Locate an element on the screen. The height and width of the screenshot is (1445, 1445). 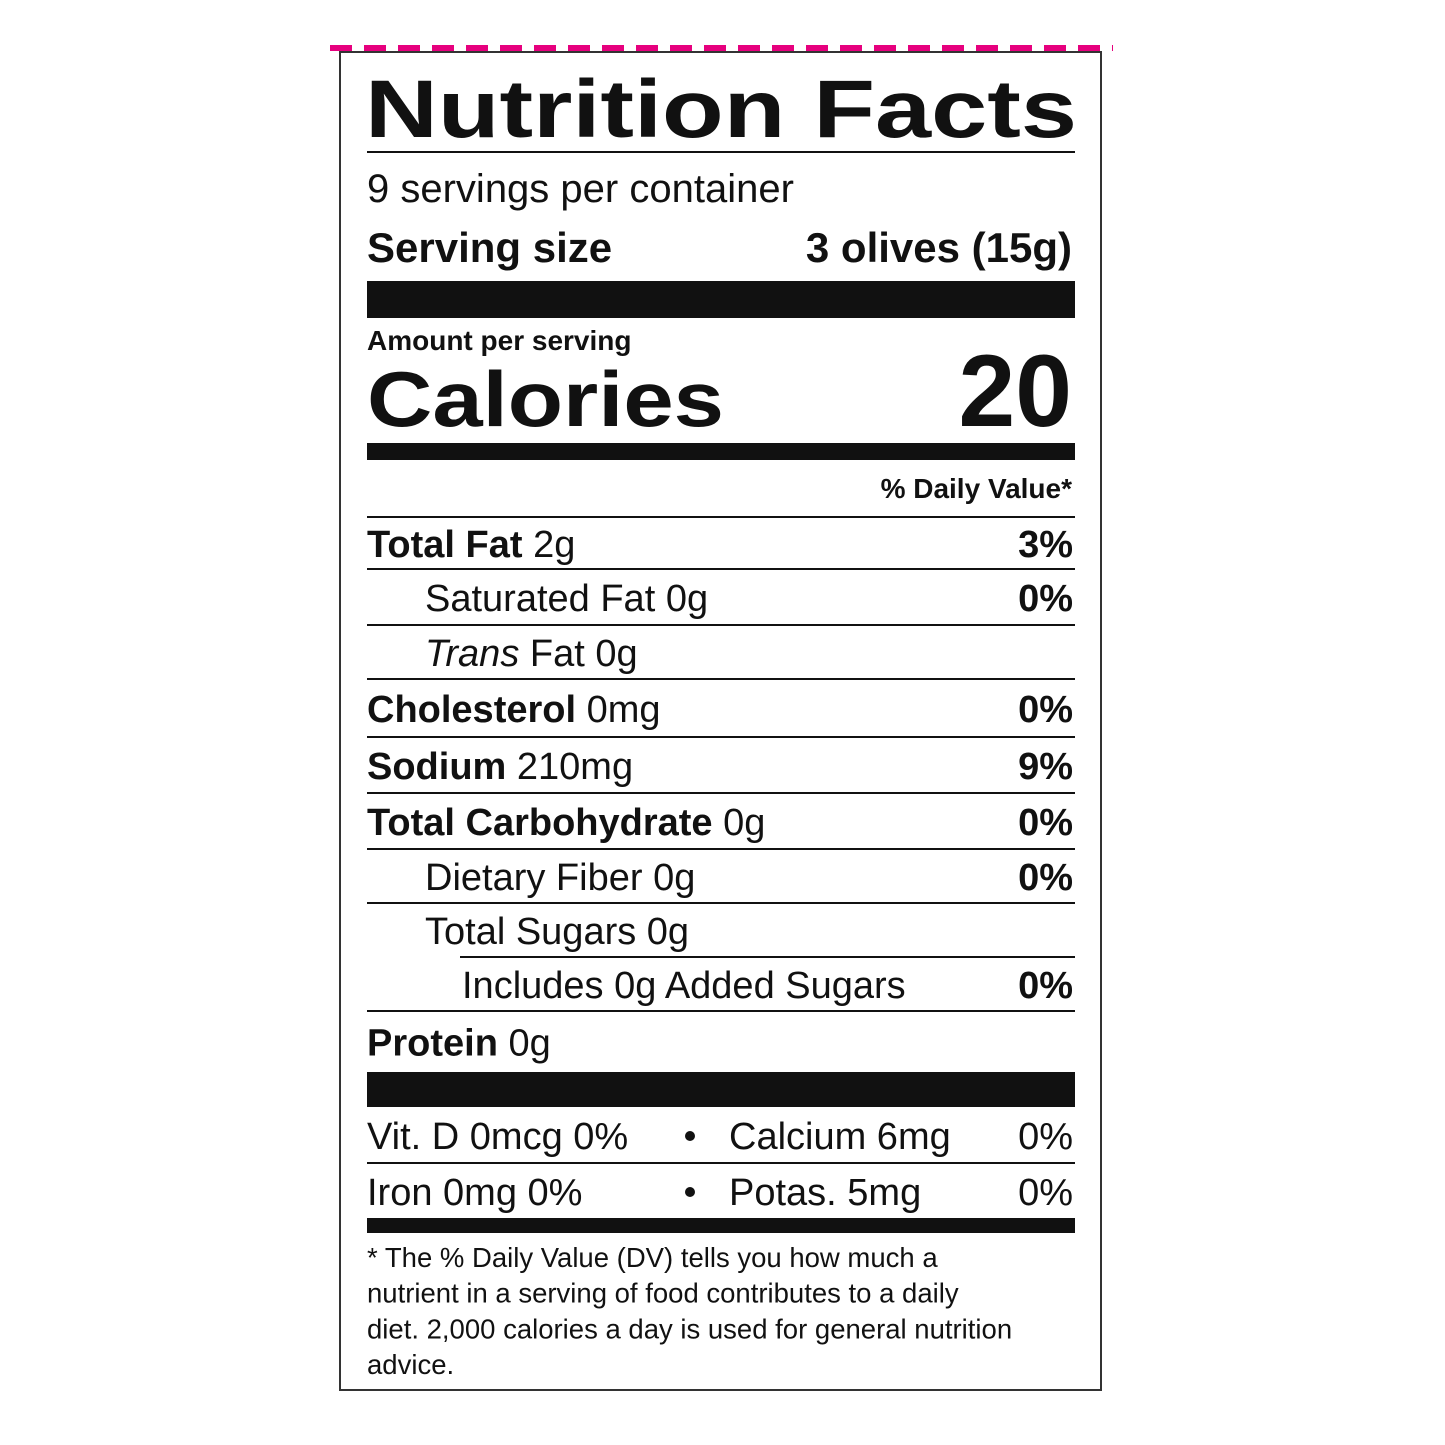
serving-size-label: Serving size is located at coordinates (489, 247).